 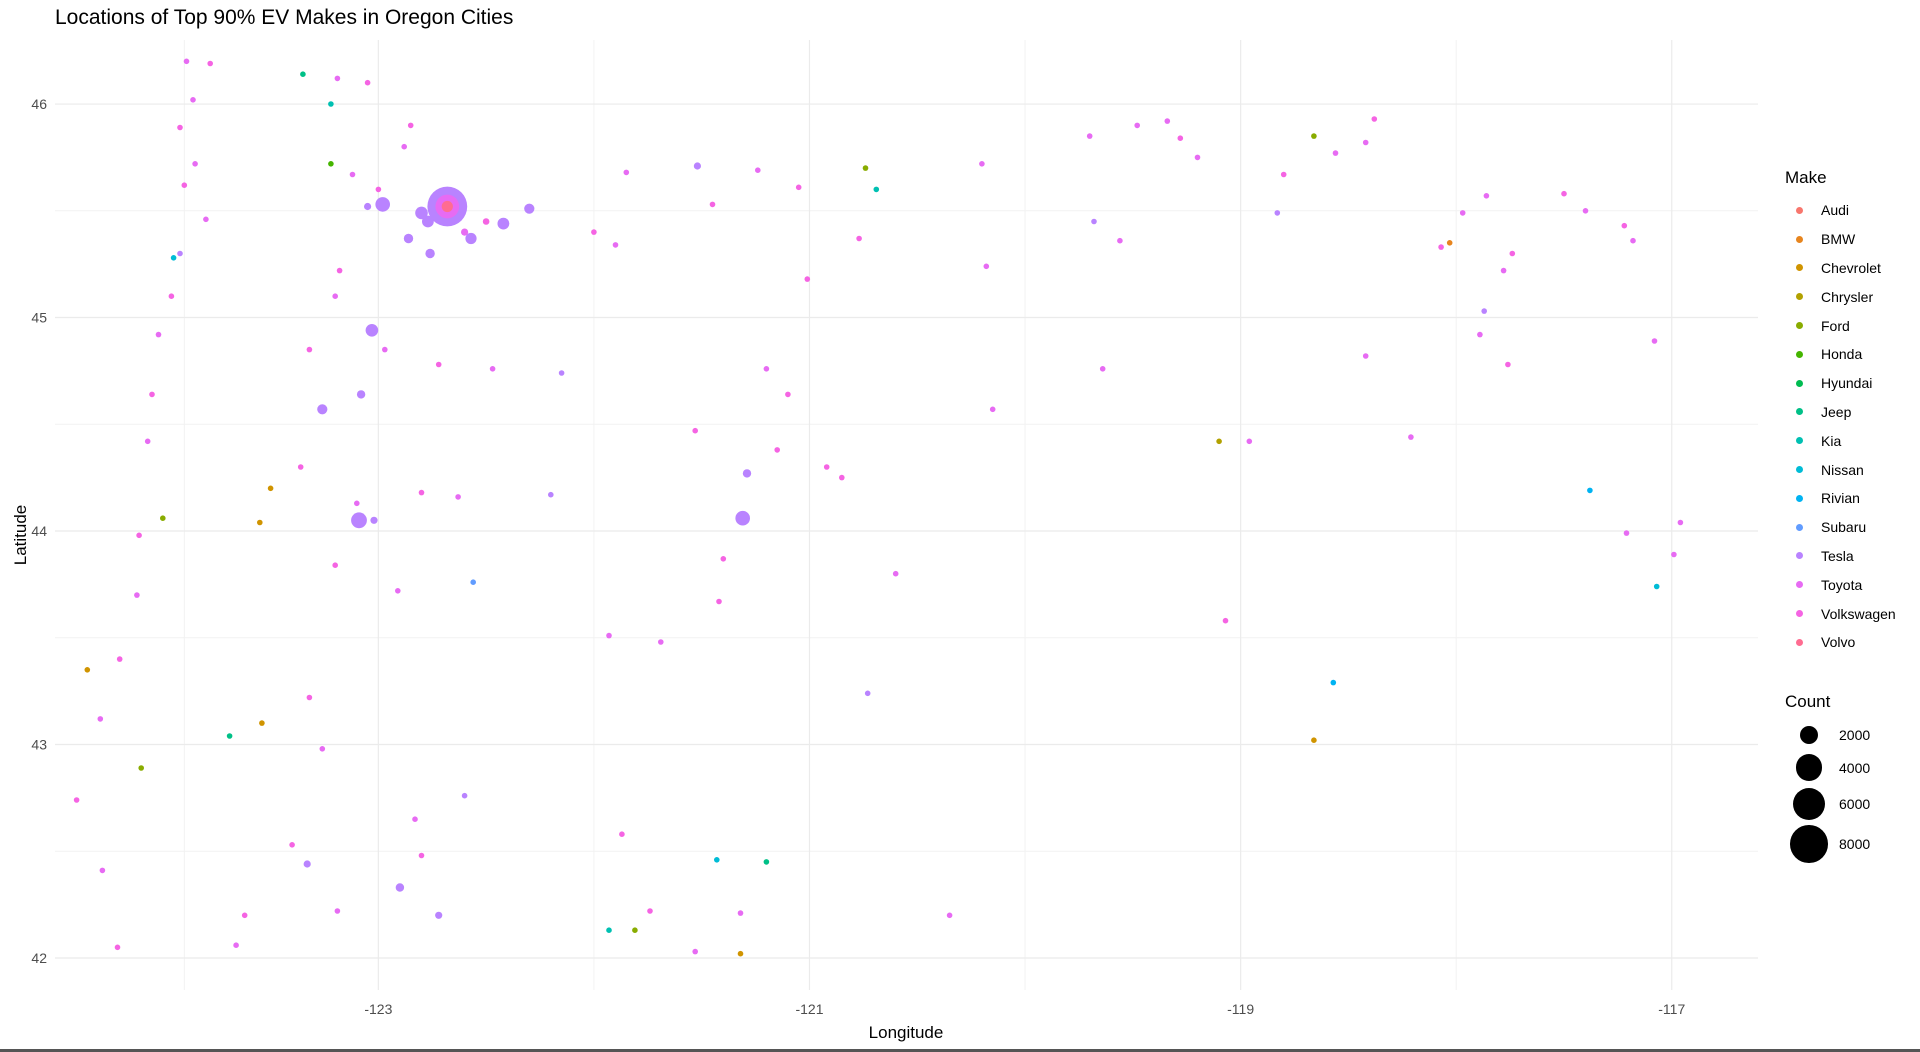 What do you see at coordinates (262, 723) in the screenshot?
I see `data-point-chevrolet` at bounding box center [262, 723].